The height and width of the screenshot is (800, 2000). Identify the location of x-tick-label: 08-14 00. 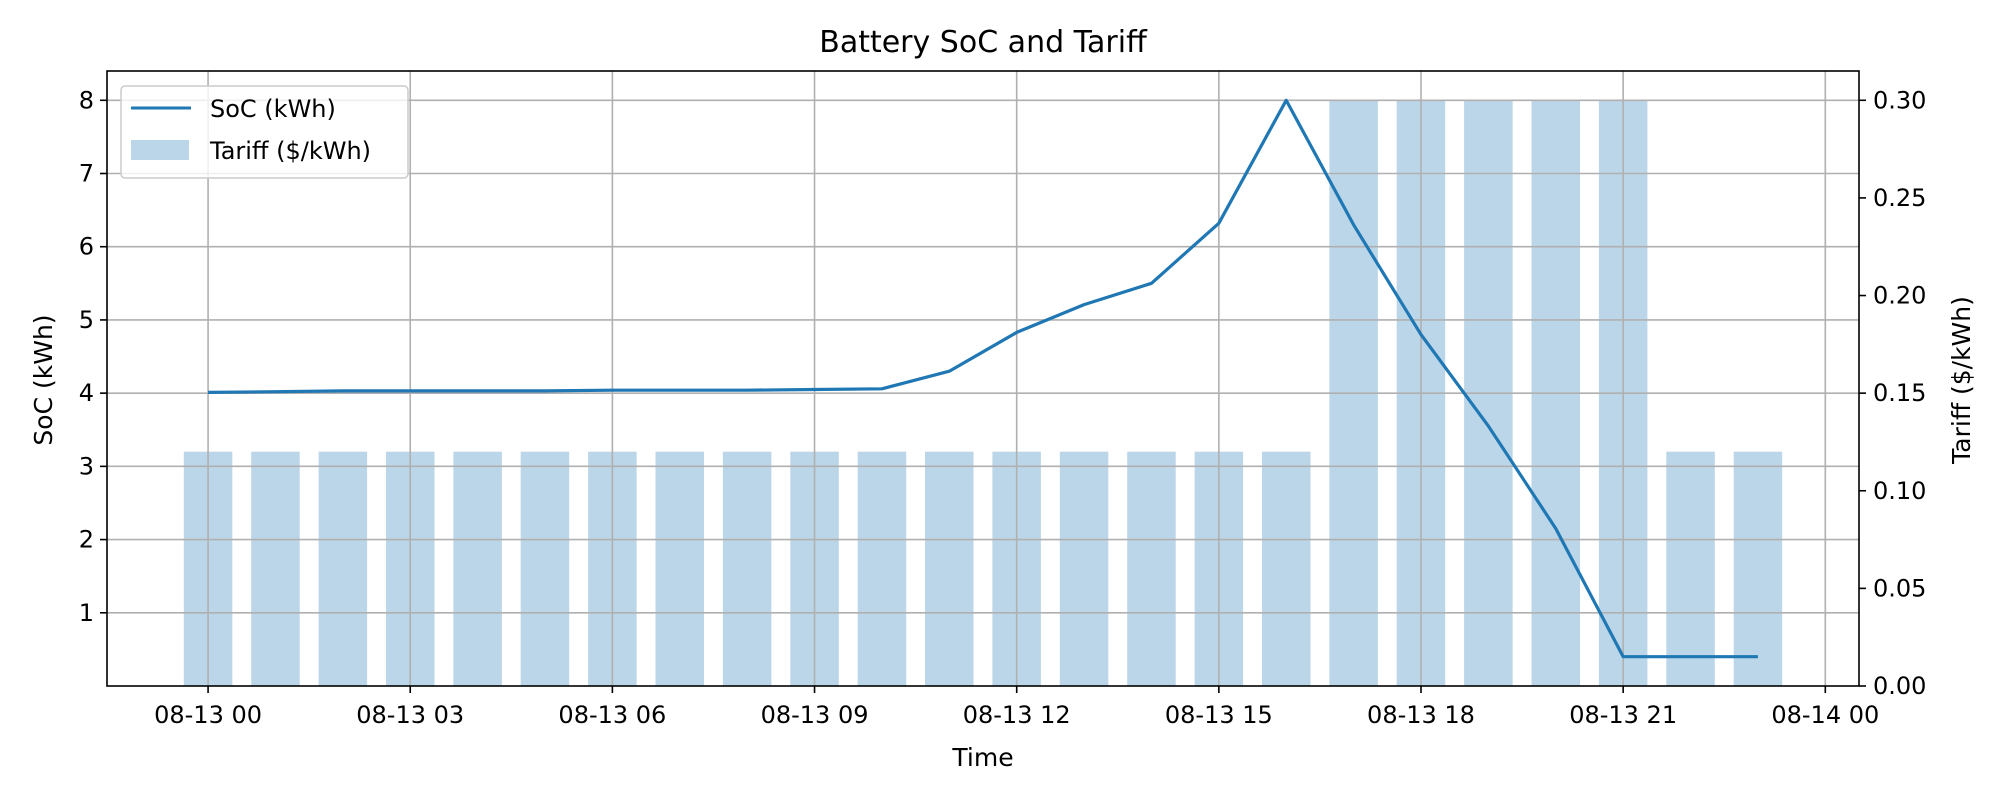
(1825, 715).